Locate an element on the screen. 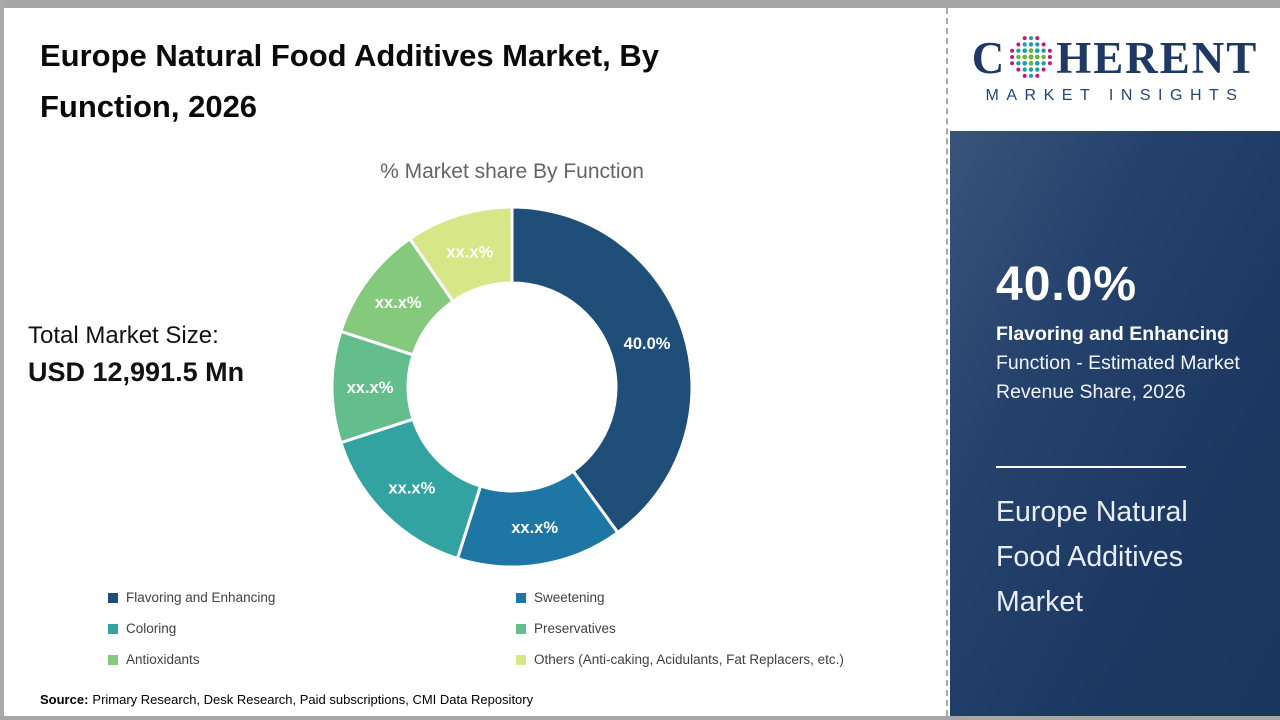  frame-border-left is located at coordinates (2, 360).